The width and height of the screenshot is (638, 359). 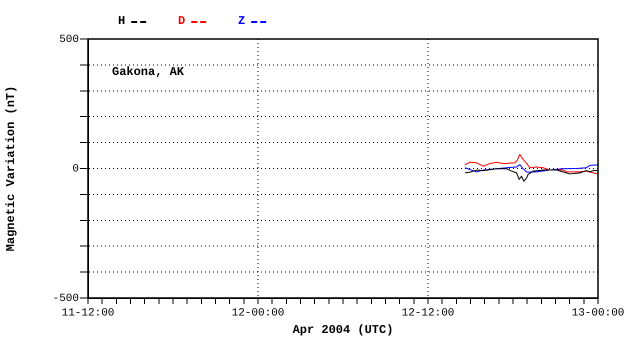 I want to click on legend-label: H, so click(x=122, y=21).